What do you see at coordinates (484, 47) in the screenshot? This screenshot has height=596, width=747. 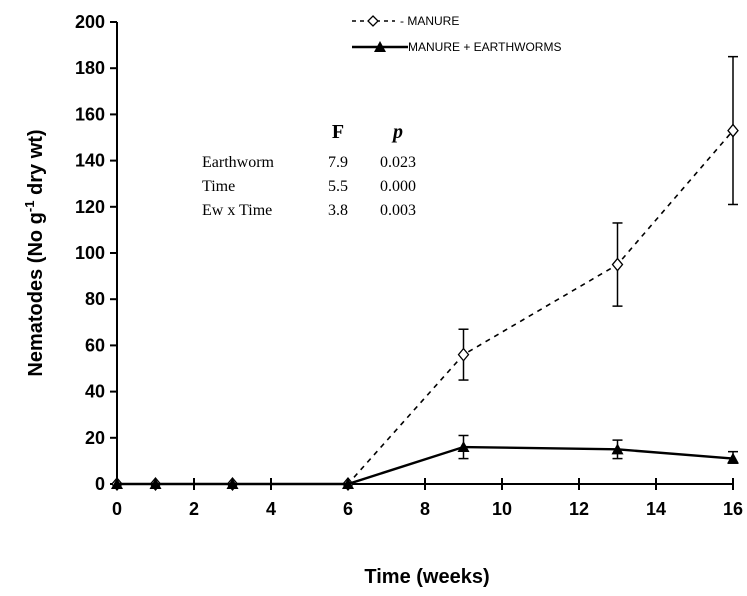 I see `legend-label-manure-earthworms: MANURE + EARTHWORMS` at bounding box center [484, 47].